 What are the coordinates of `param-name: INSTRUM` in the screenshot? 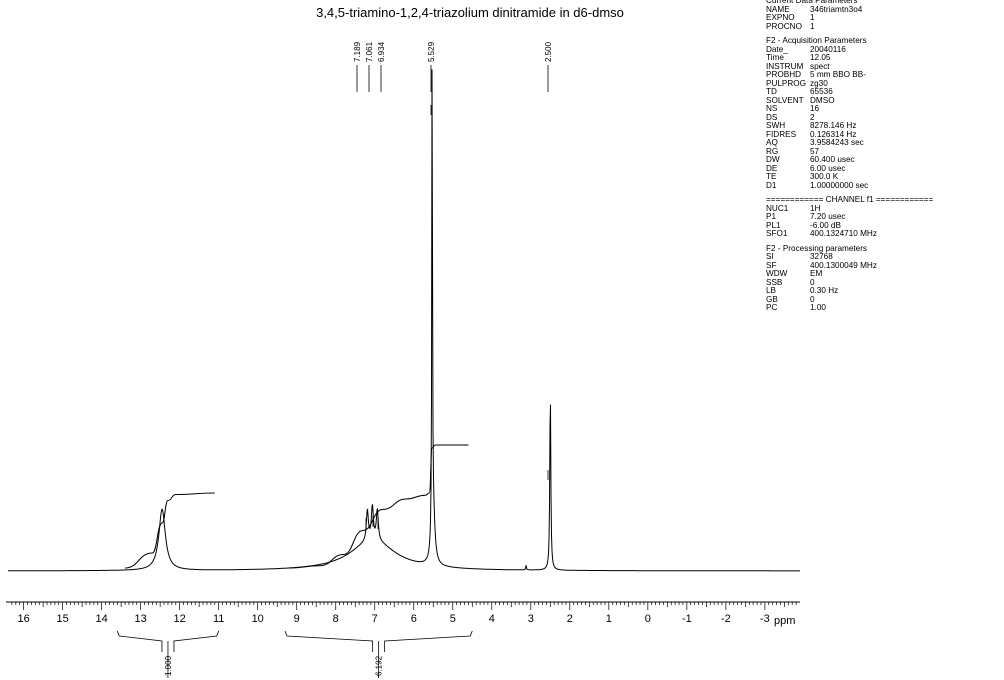 It's located at (785, 66).